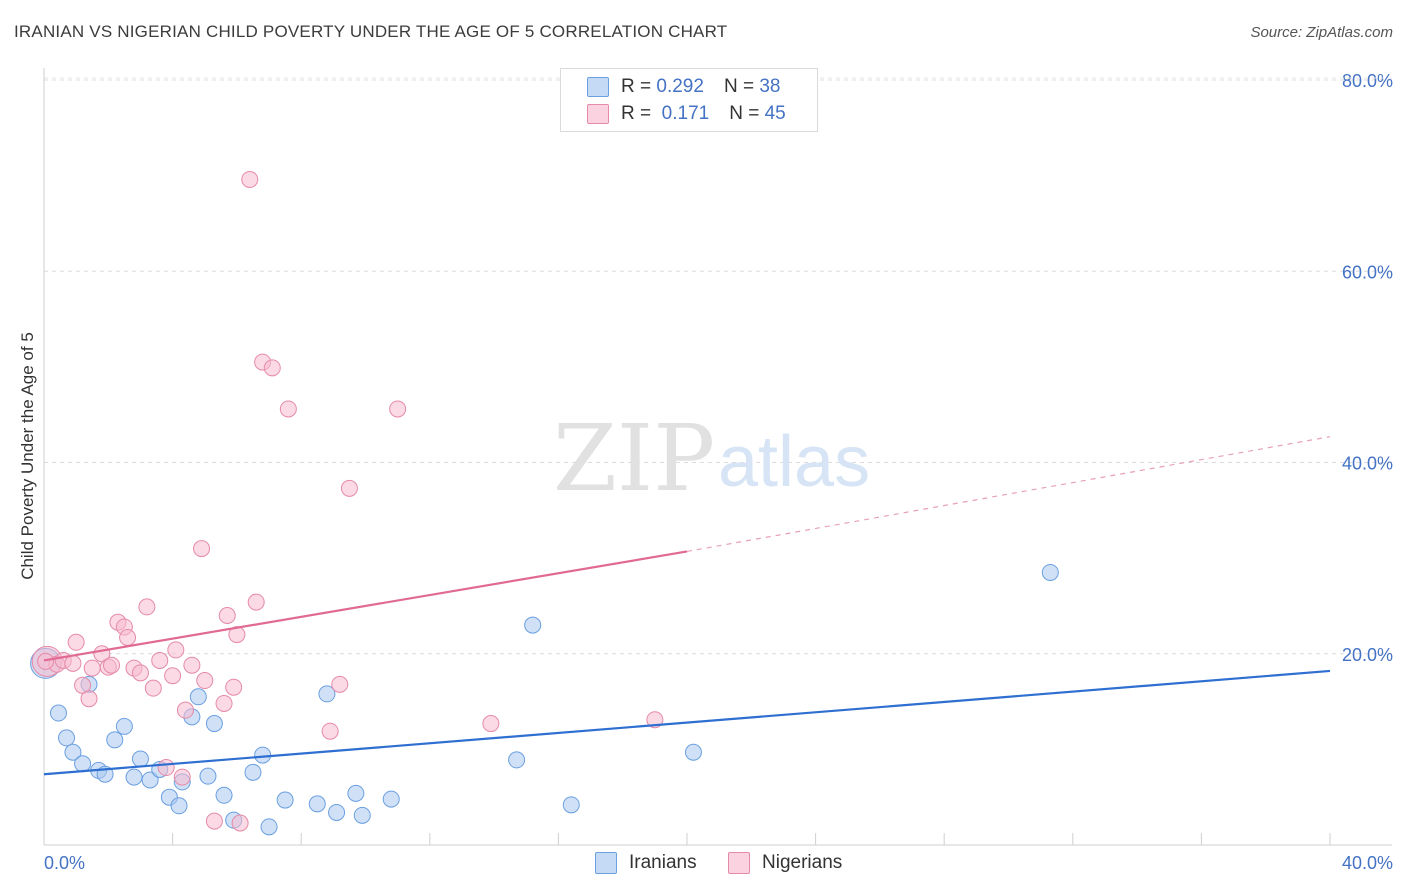 The height and width of the screenshot is (892, 1406). Describe the element at coordinates (598, 87) in the screenshot. I see `legend-swatch-iranians` at that location.